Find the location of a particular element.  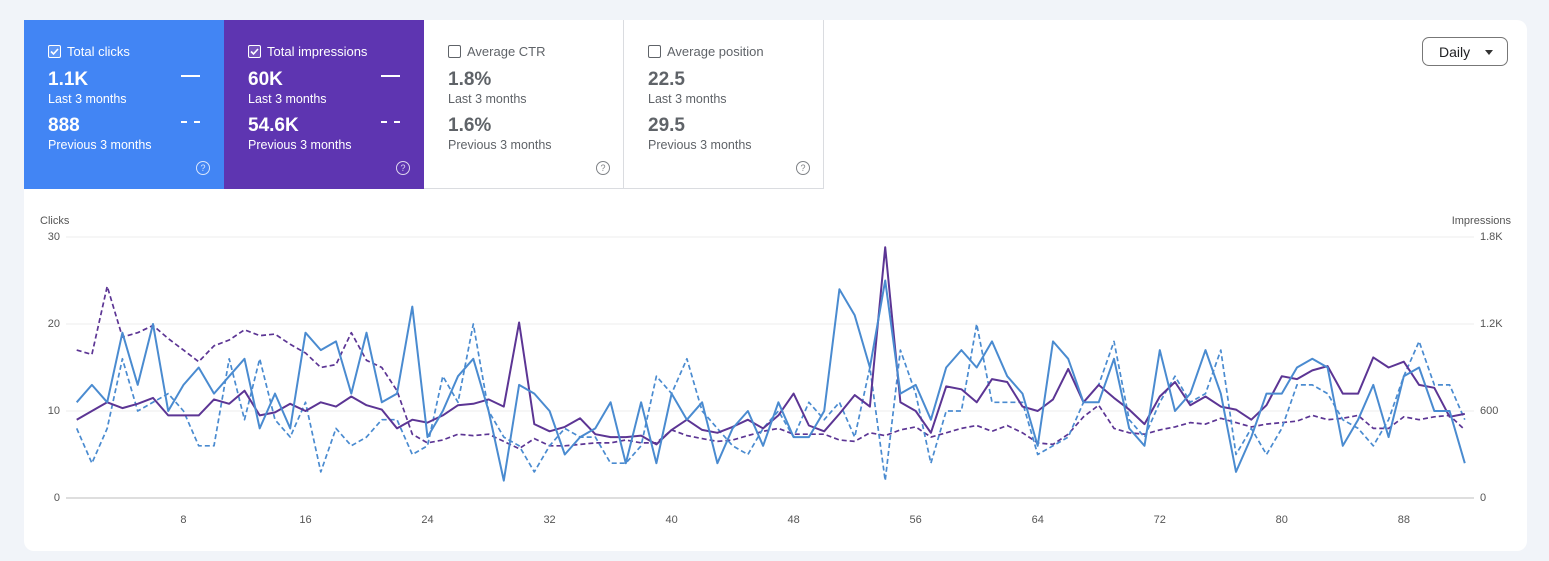

caret is located at coordinates (1489, 52).